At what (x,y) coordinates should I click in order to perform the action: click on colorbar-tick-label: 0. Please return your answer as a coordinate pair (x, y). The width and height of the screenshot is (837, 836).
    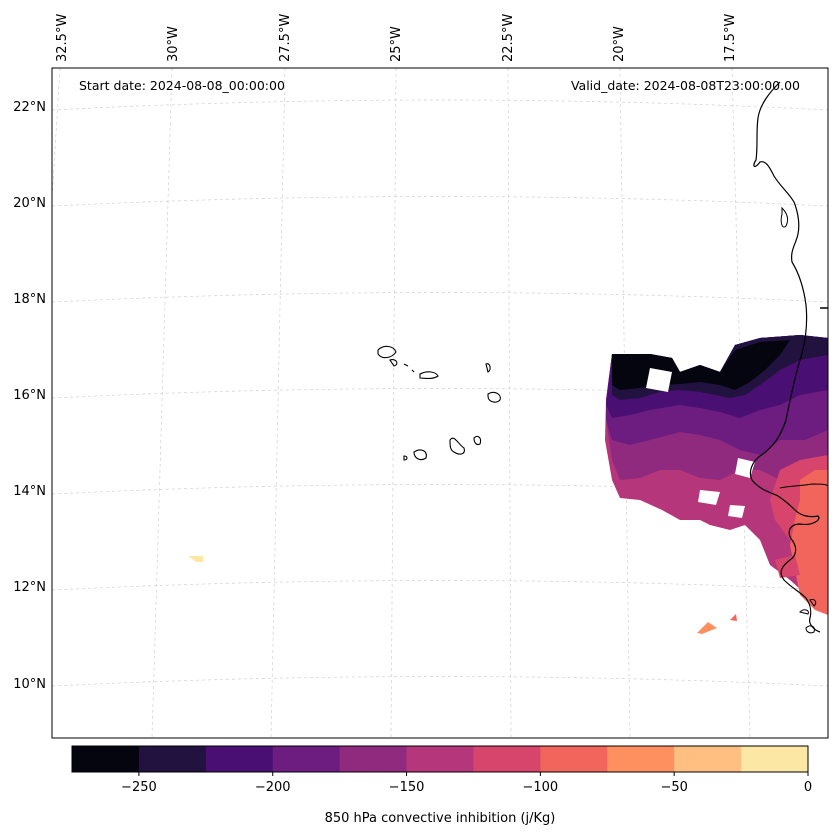
    Looking at the image, I should click on (808, 787).